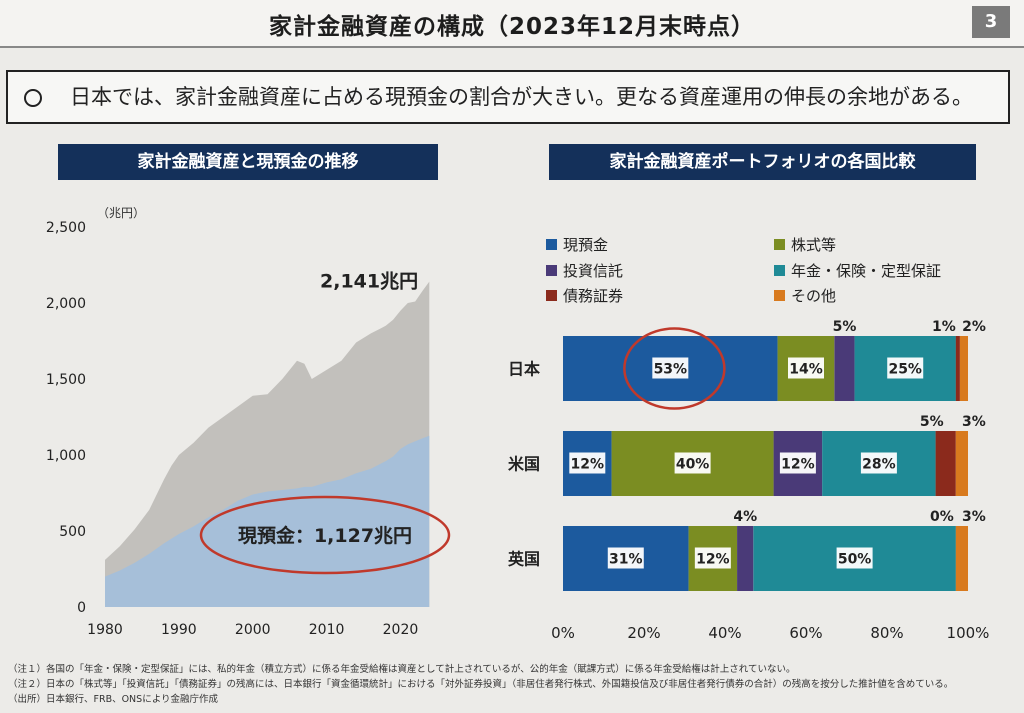  What do you see at coordinates (968, 633) in the screenshot?
I see `x-tick-label: 100%` at bounding box center [968, 633].